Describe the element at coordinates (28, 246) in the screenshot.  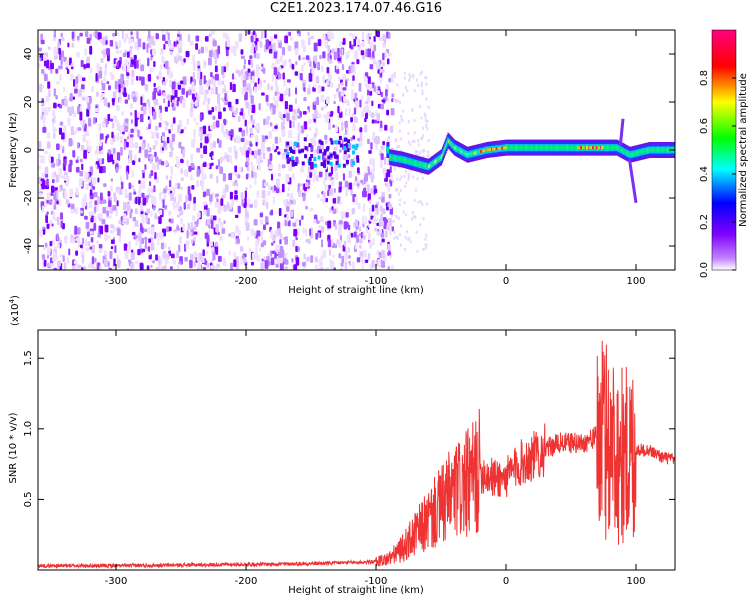
I see `y-tick-label: -40` at that location.